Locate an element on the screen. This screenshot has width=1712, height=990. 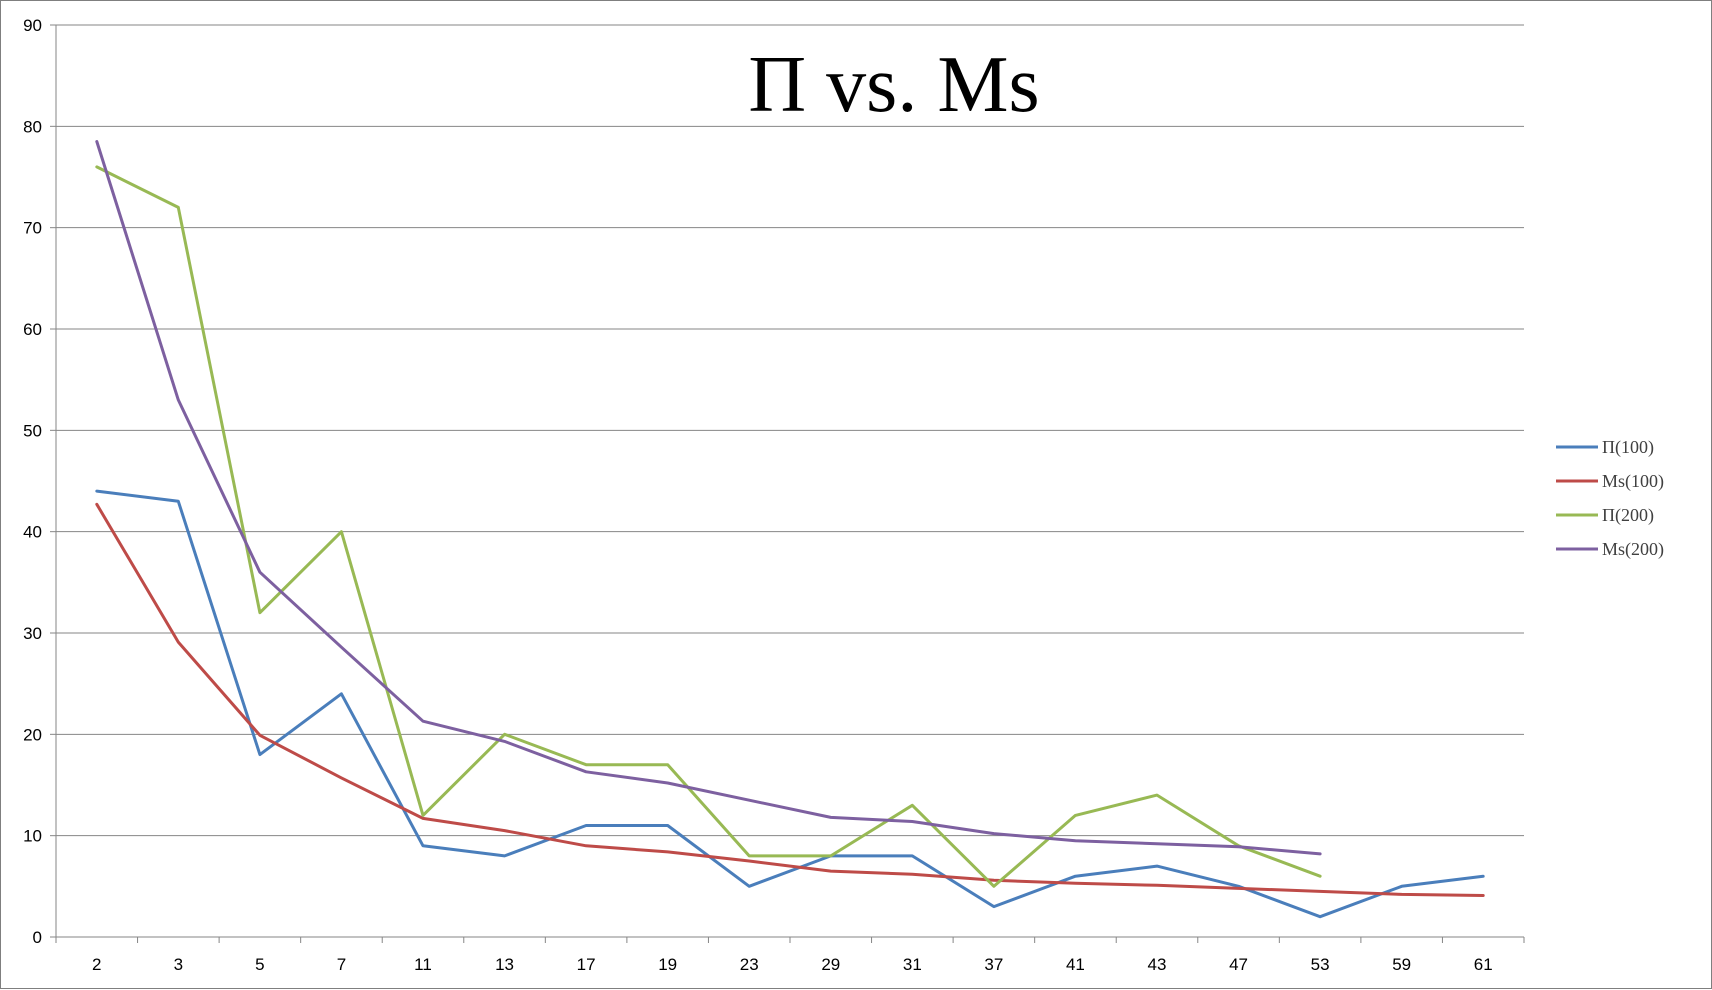
y-tick-label: 60 is located at coordinates (32, 329).